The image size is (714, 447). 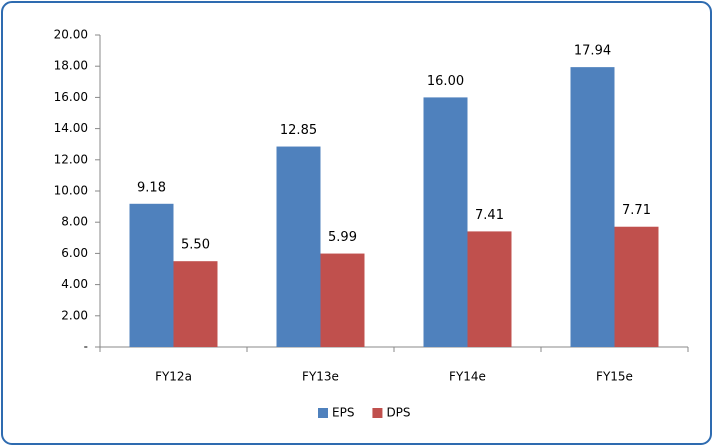 I want to click on value-label: 16.00, so click(x=445, y=81).